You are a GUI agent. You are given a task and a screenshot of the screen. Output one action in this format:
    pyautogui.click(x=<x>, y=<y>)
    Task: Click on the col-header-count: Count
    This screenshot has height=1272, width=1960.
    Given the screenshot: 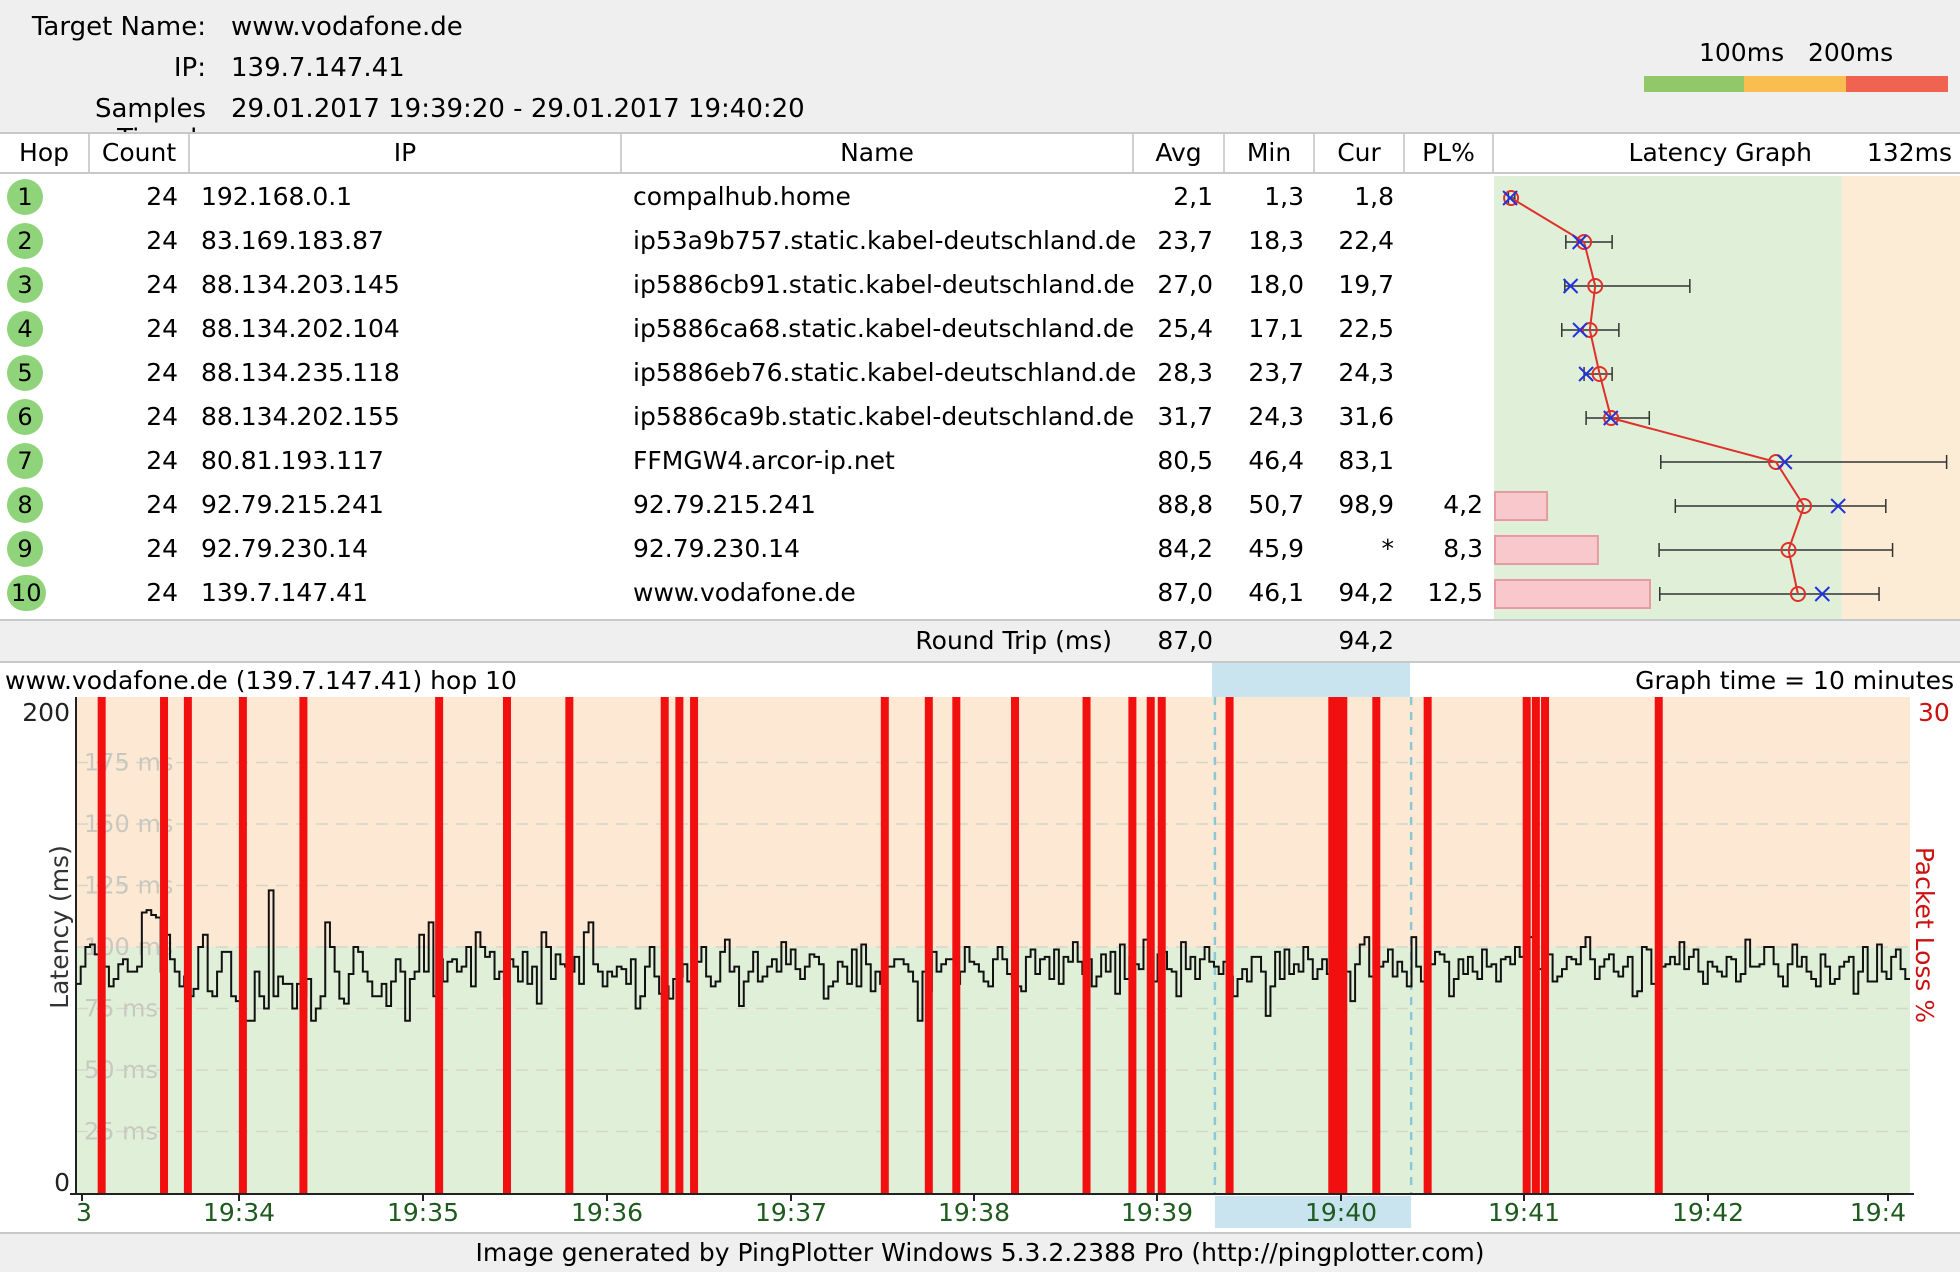 What is the action you would take?
    pyautogui.click(x=140, y=153)
    